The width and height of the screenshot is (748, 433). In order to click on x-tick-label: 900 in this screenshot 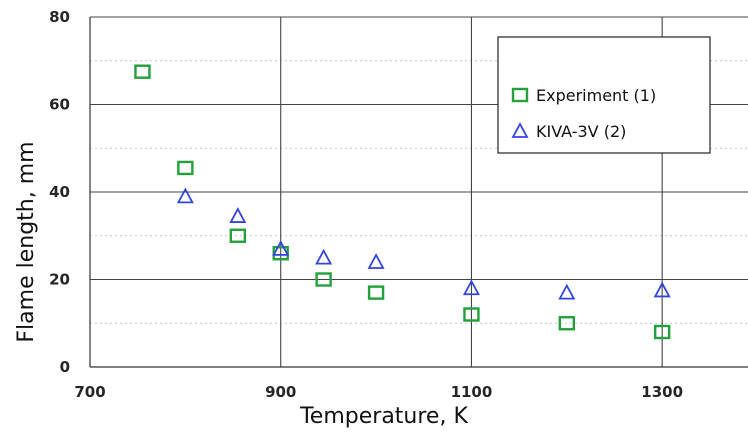, I will do `click(280, 392)`.